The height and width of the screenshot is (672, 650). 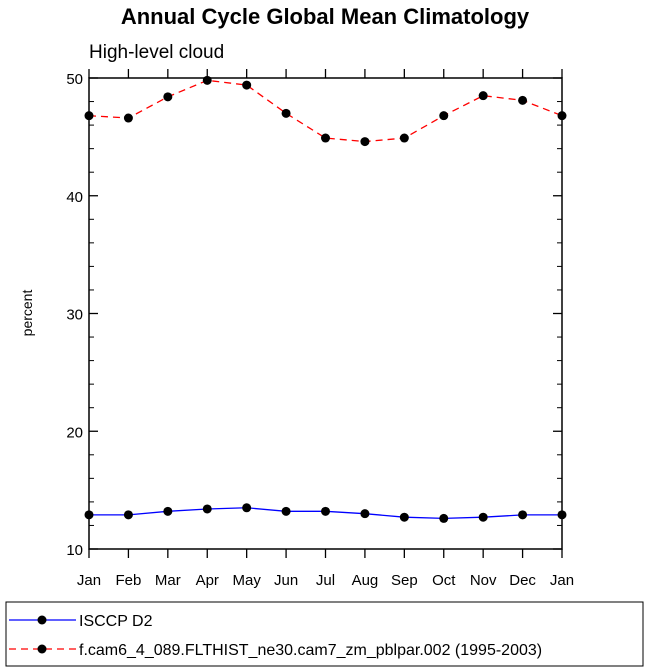 I want to click on y-tick-label: 40, so click(x=74, y=197).